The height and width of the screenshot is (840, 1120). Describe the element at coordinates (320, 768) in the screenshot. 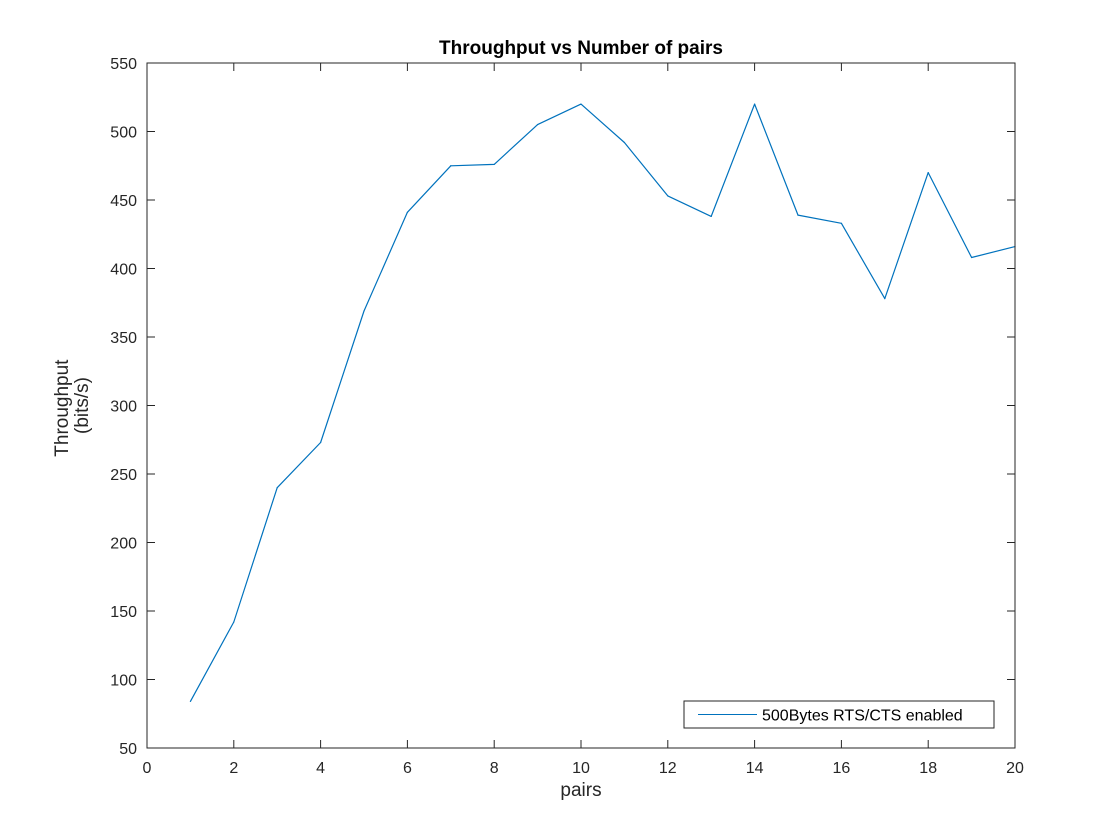

I see `x-tick-label: 4` at that location.